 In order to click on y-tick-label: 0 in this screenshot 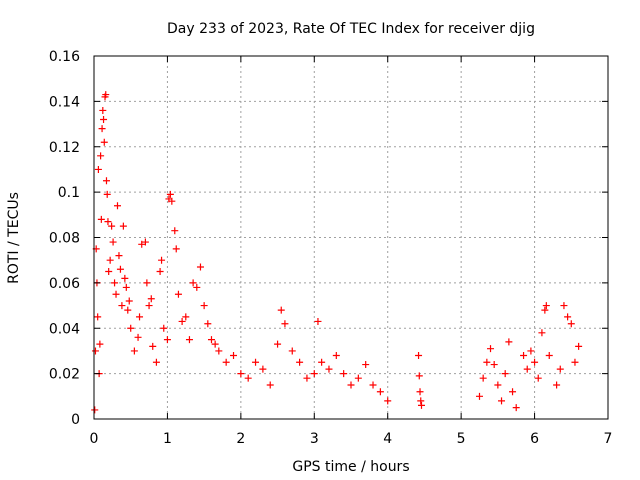, I will do `click(75, 420)`.